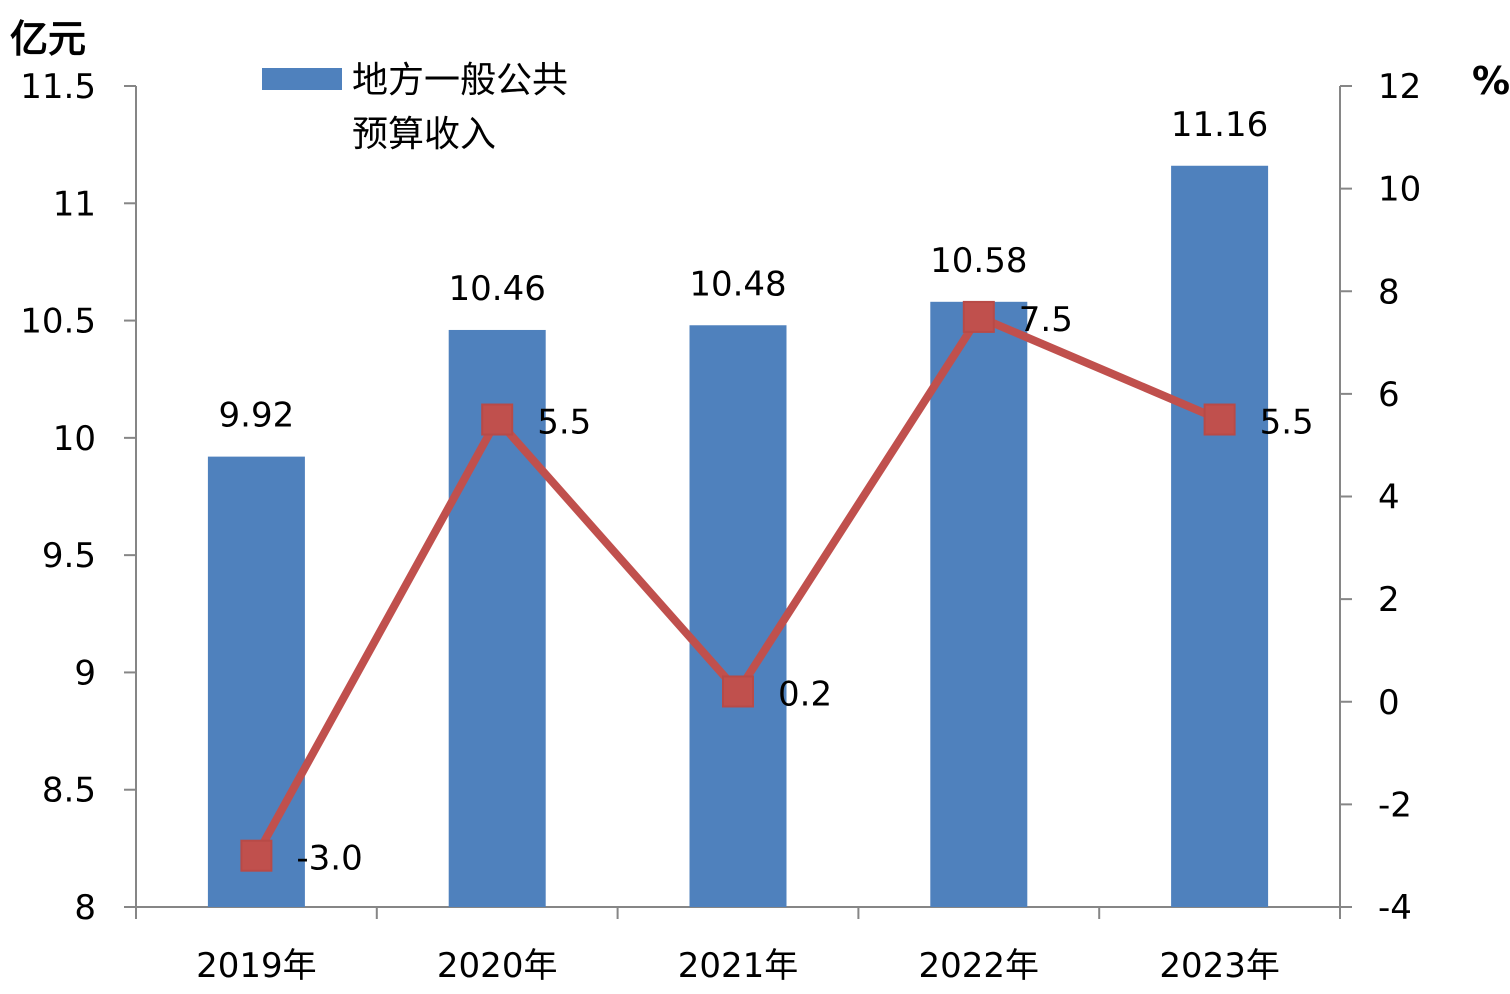 The width and height of the screenshot is (1510, 994). Describe the element at coordinates (738, 966) in the screenshot. I see `x-axis-tick-label: 2021年` at that location.